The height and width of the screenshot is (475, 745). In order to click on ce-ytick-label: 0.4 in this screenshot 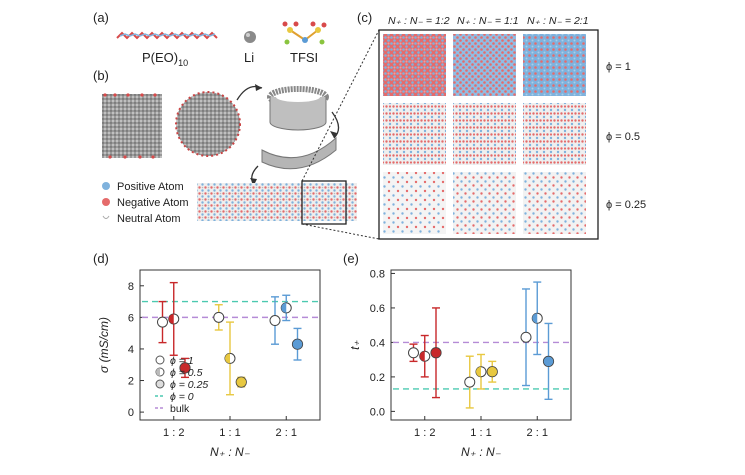, I will do `click(377, 343)`.